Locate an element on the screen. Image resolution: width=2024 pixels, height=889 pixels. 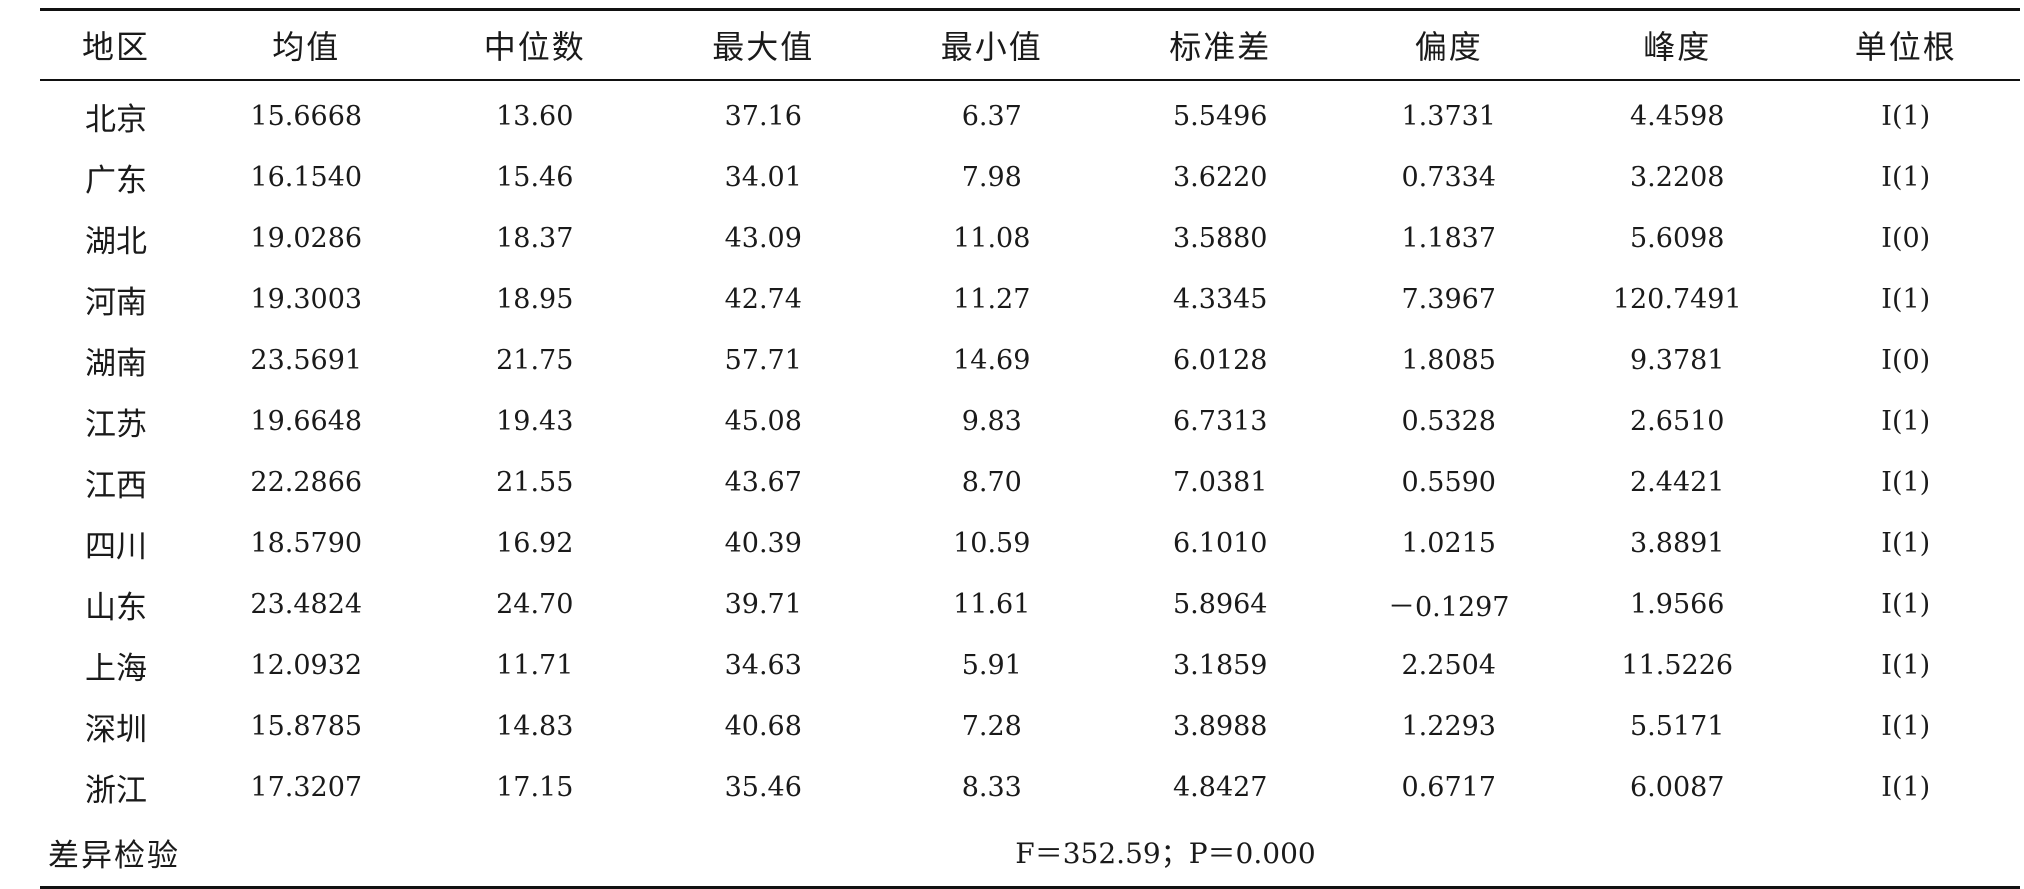
value-cell: 6.7313 is located at coordinates (1220, 421).